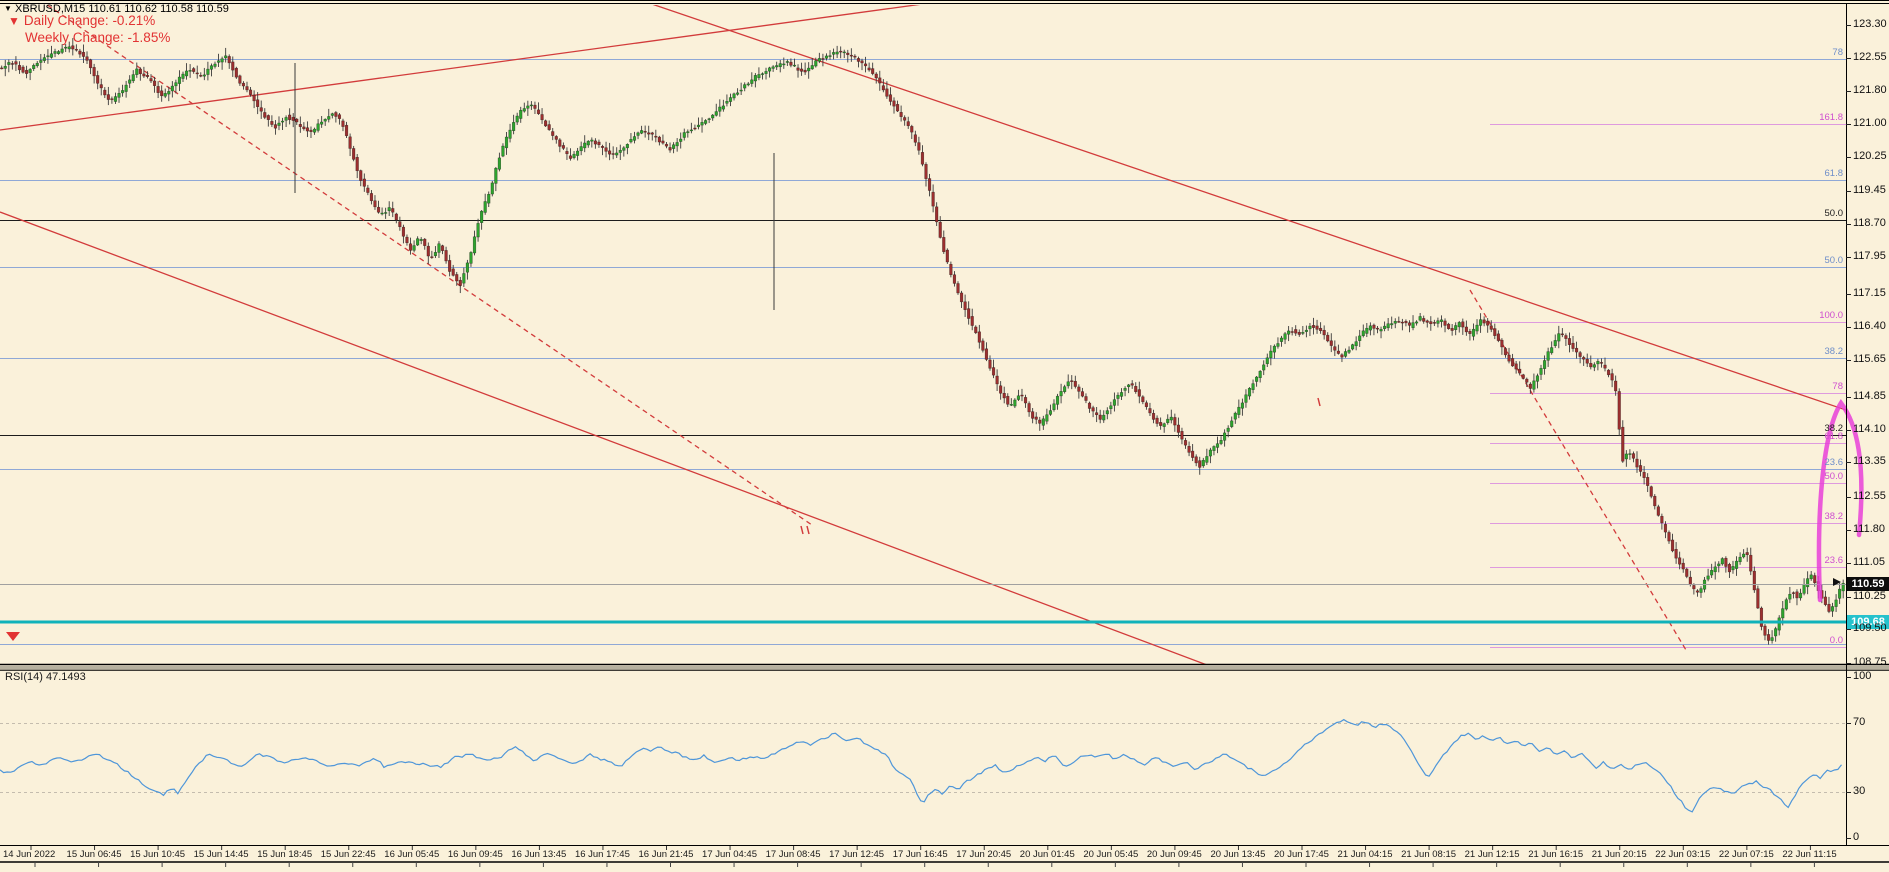 This screenshot has height=872, width=1889. I want to click on price-axis-label: 109.50, so click(1870, 628).